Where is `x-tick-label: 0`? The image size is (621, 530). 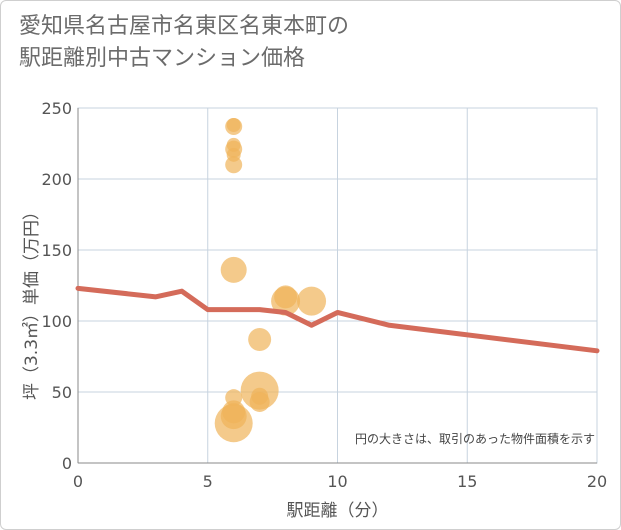
x-tick-label: 0 is located at coordinates (78, 481).